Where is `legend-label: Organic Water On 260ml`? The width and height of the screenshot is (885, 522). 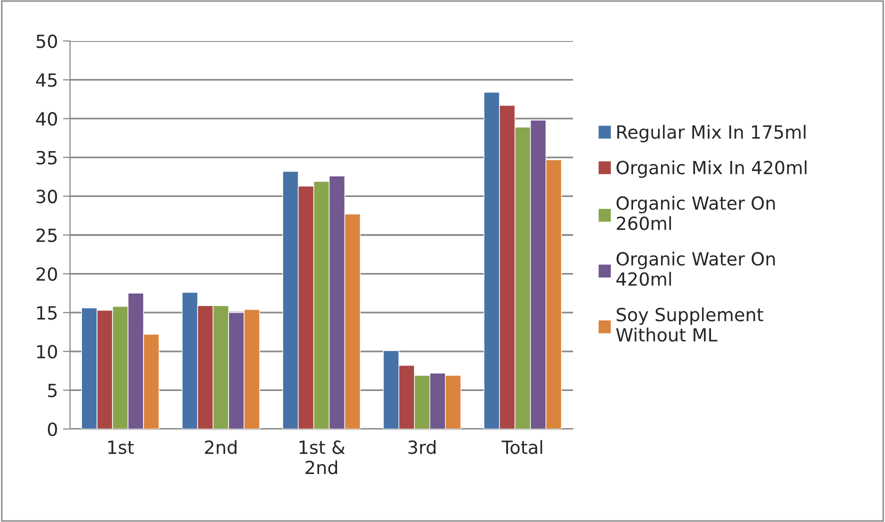 legend-label: Organic Water On 260ml is located at coordinates (695, 213).